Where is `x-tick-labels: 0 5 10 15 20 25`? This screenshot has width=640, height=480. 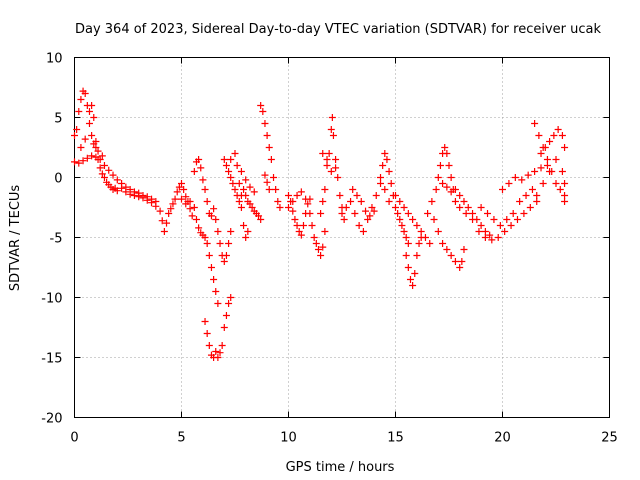 x-tick-labels: 0 5 10 15 20 25 is located at coordinates (343, 438).